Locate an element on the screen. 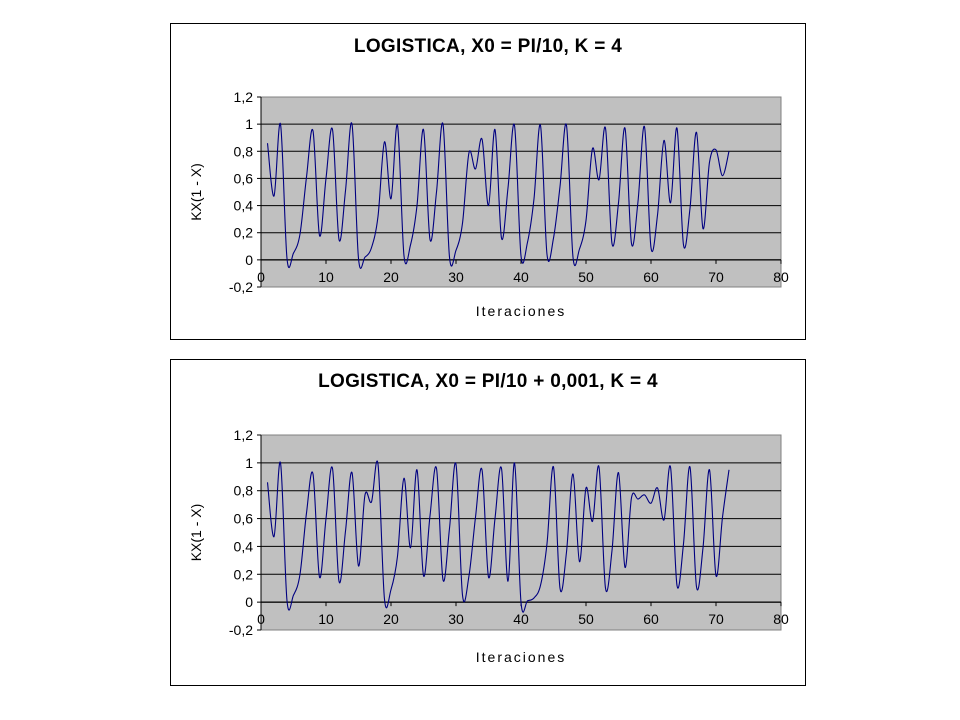 Image resolution: width=960 pixels, height=720 pixels. chart-title: LOGISTICA, X0 = PI/10 + 0,001, K = 4 is located at coordinates (488, 381).